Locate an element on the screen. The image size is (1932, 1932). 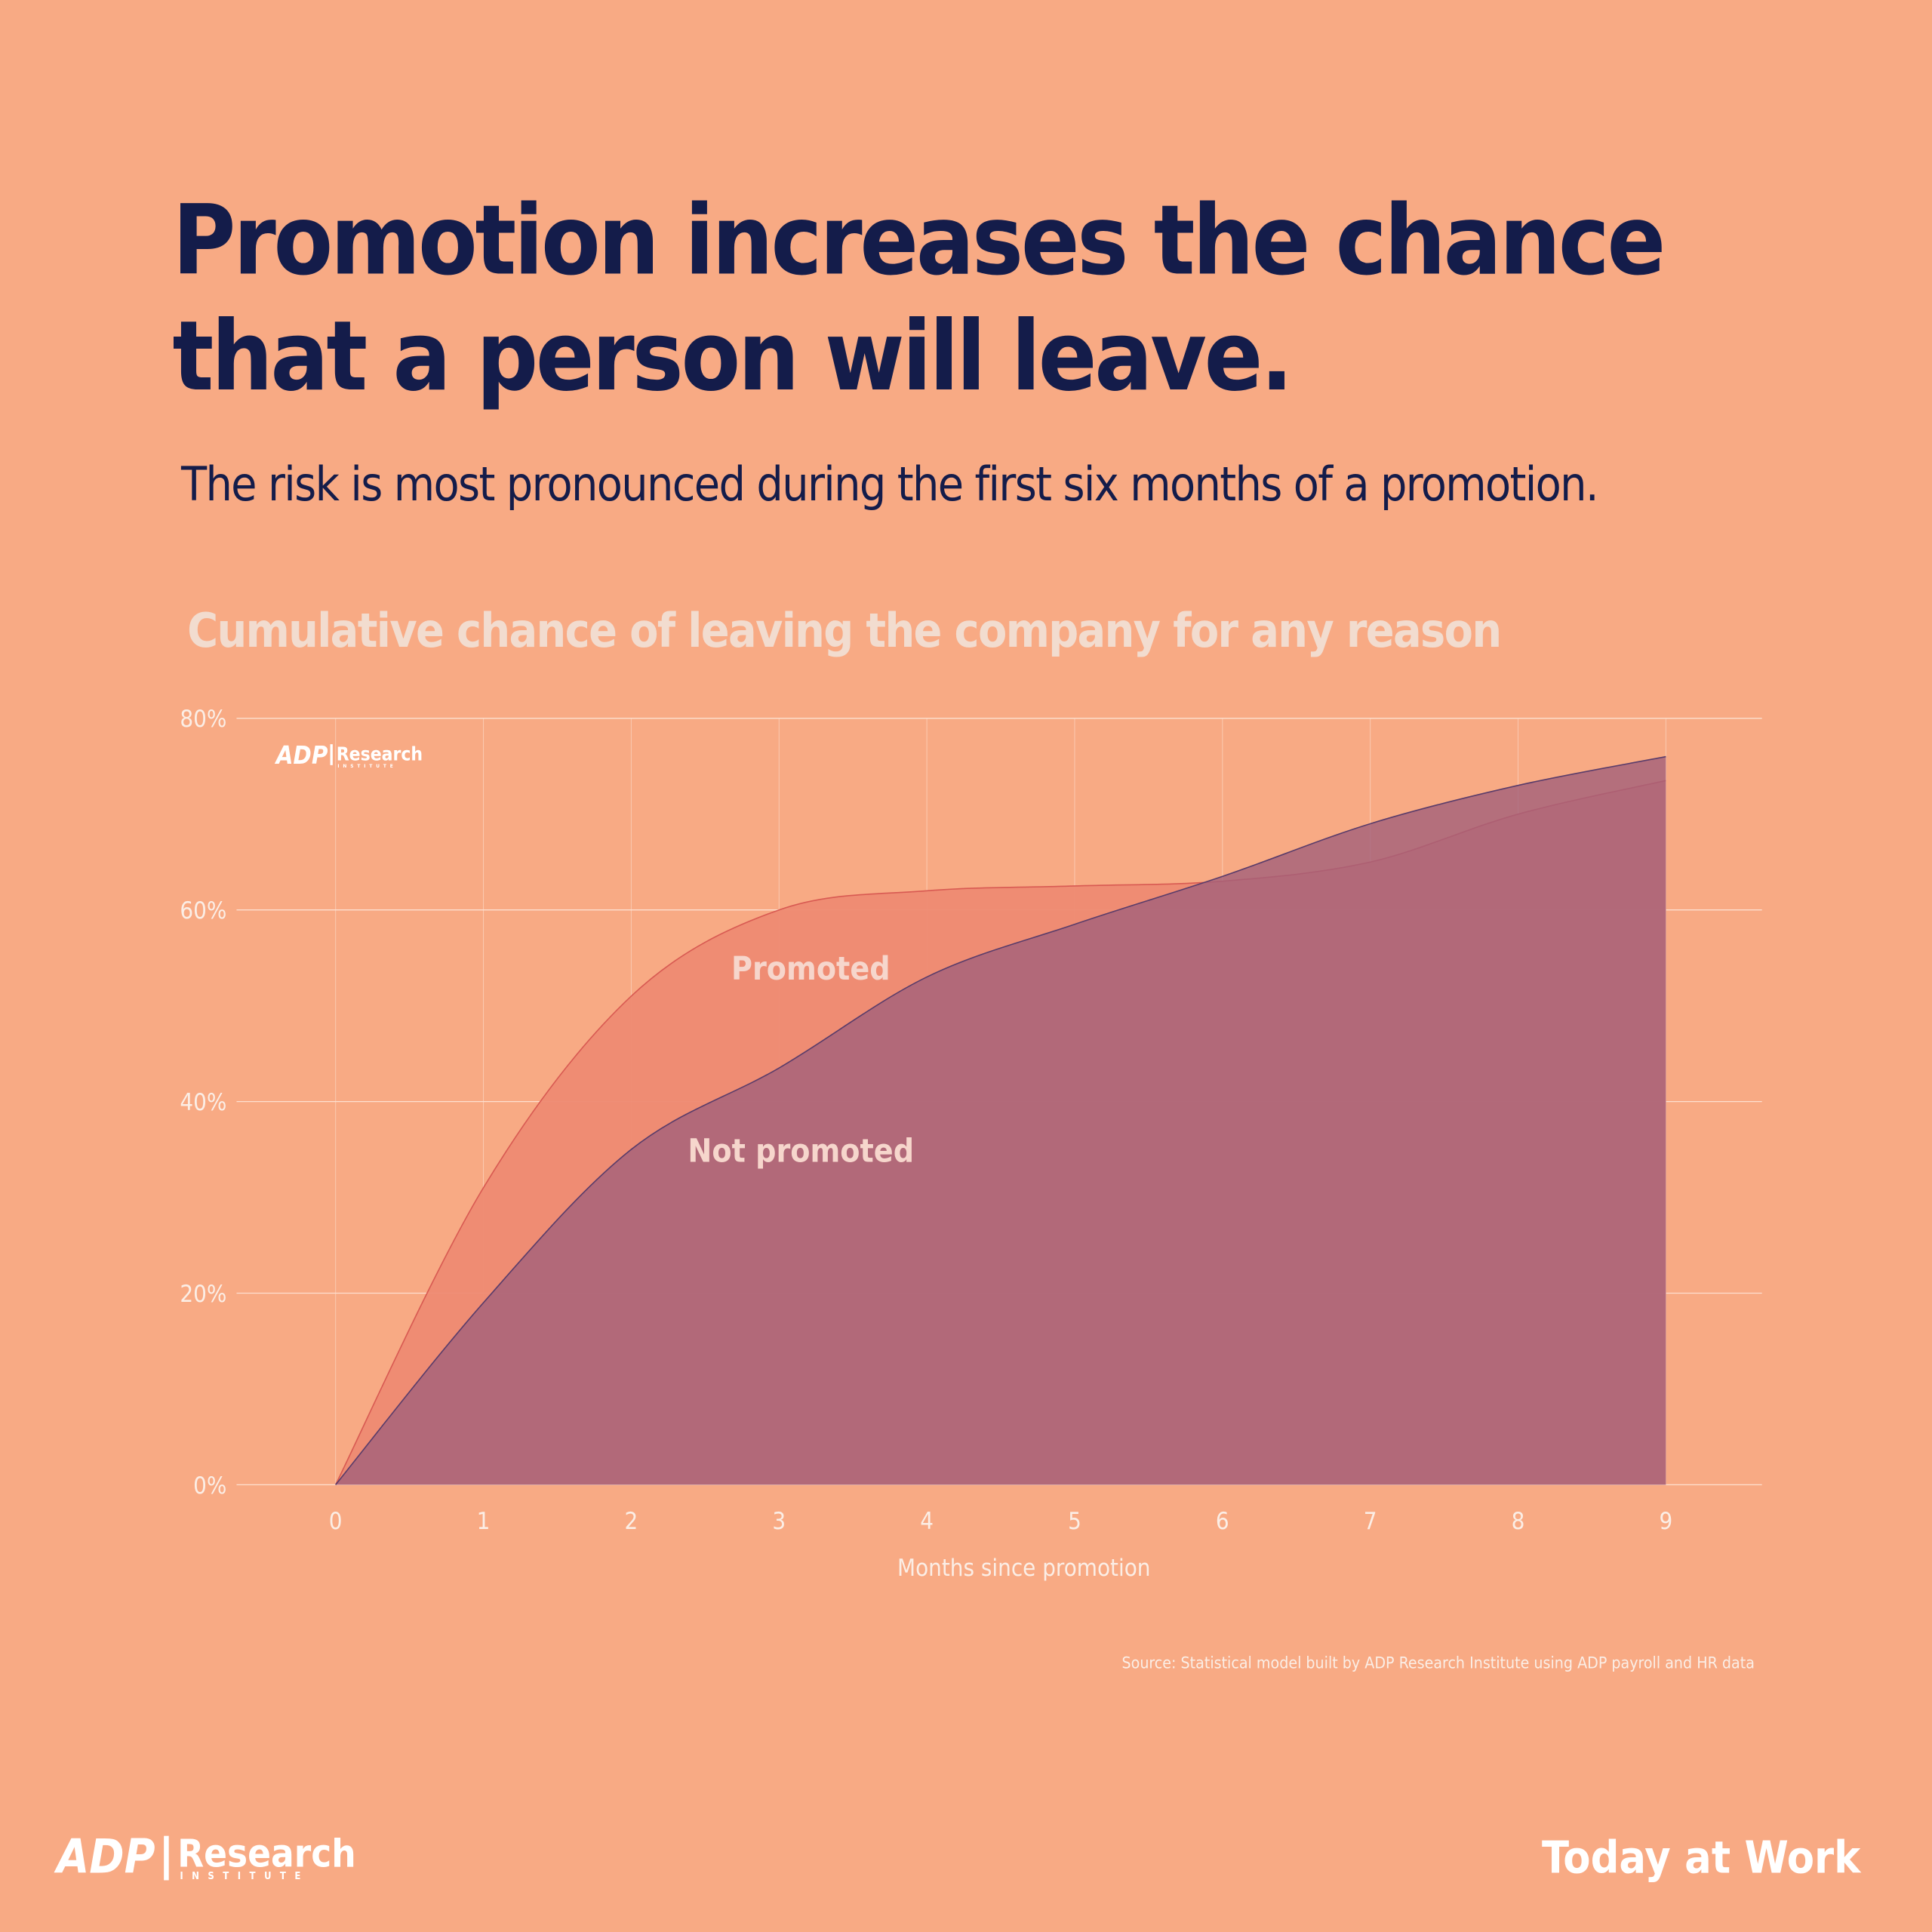
tagline: Today at Work is located at coordinates (1702, 1858).